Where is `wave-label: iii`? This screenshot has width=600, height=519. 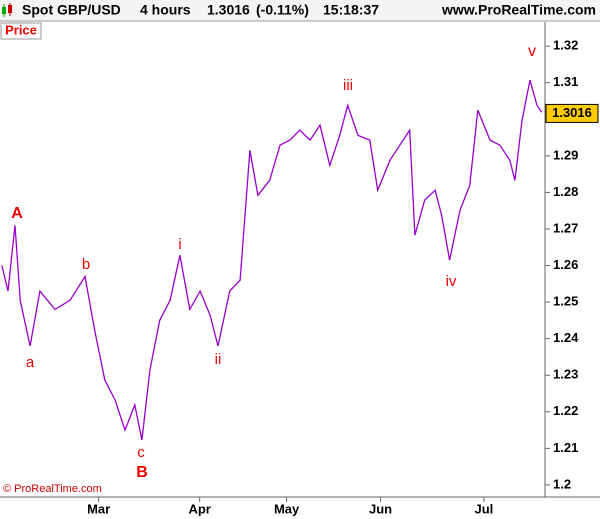 wave-label: iii is located at coordinates (348, 85).